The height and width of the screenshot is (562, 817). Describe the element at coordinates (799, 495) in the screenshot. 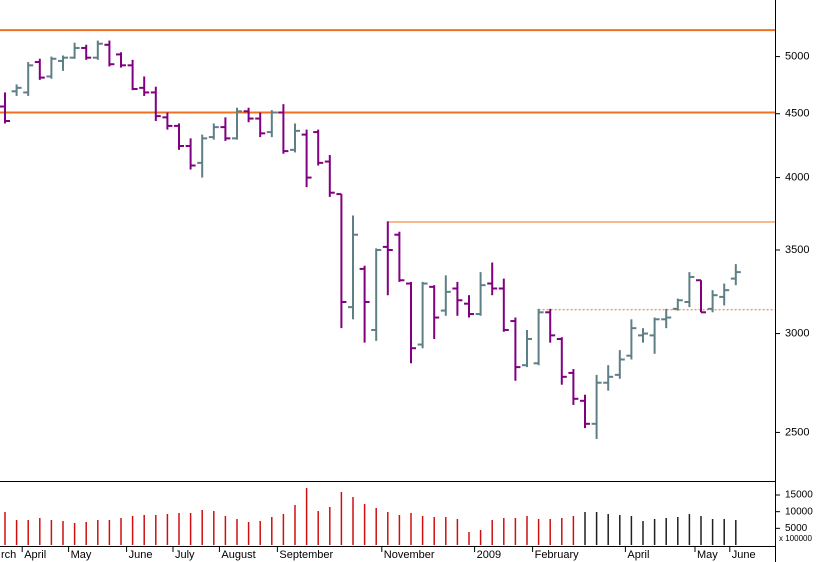

I see `volume-tick-label: 15000` at that location.